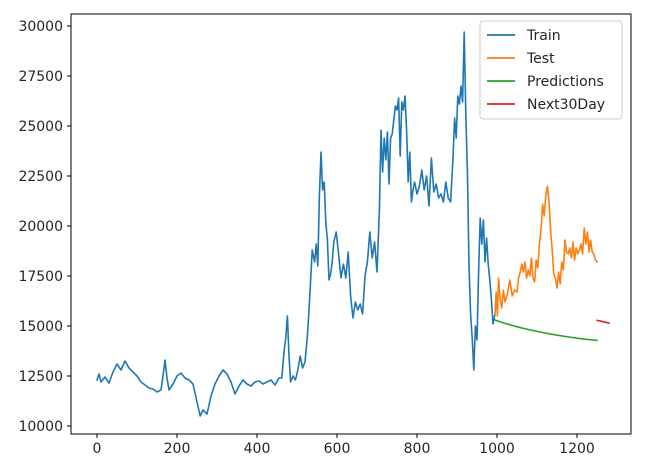 Image resolution: width=651 pixels, height=462 pixels. What do you see at coordinates (540, 59) in the screenshot?
I see `legend-label-test: Test` at bounding box center [540, 59].